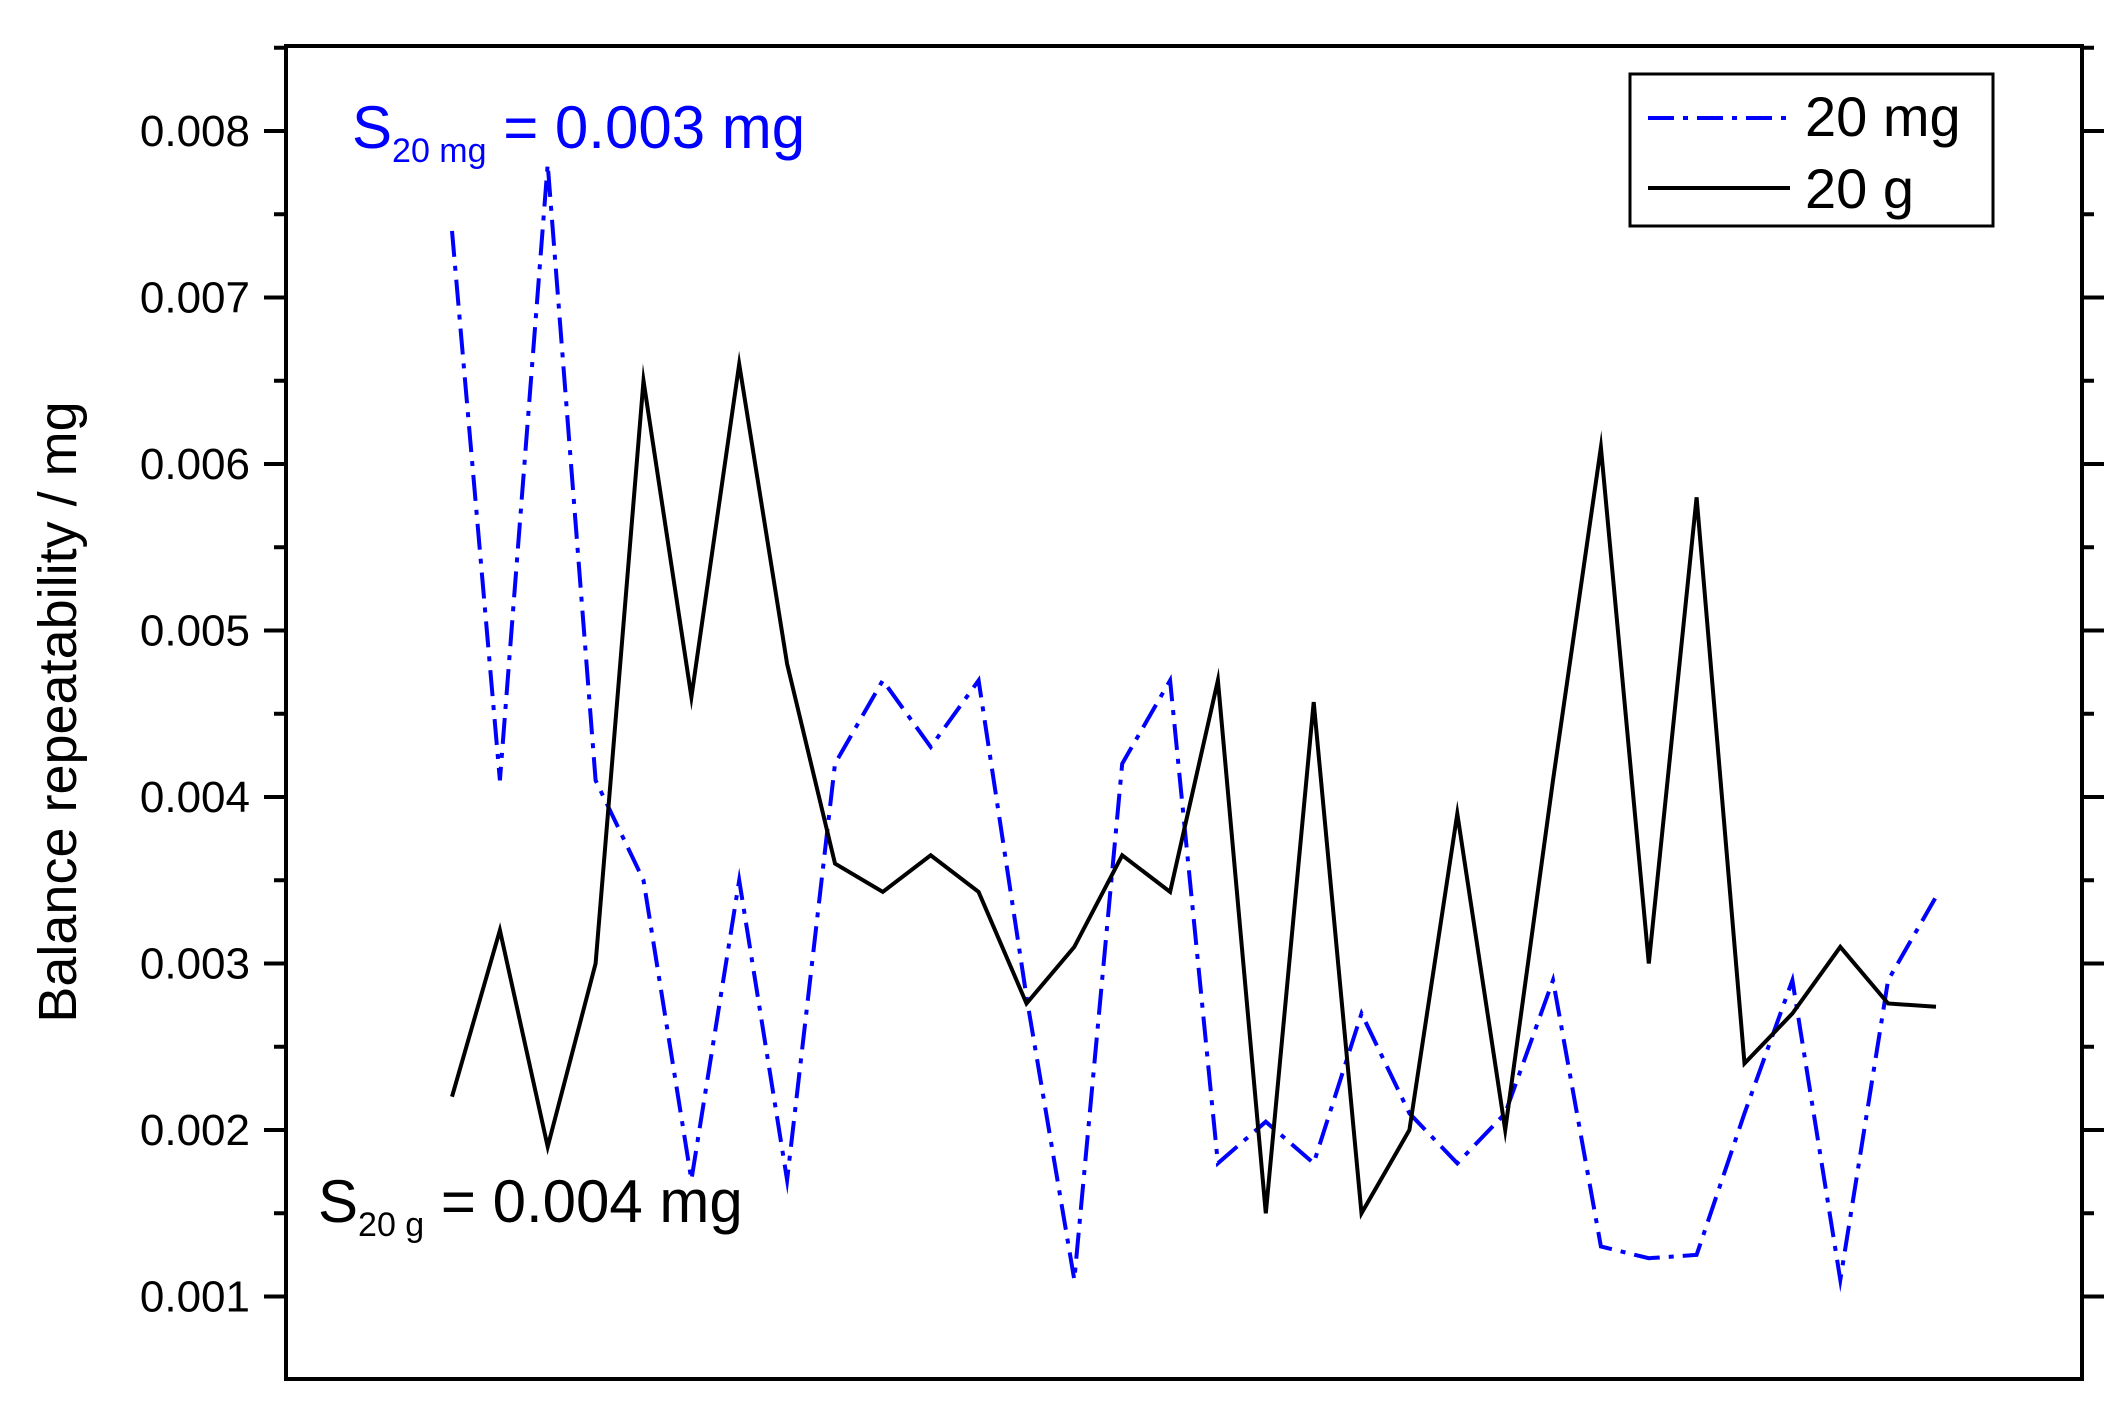  What do you see at coordinates (195, 631) in the screenshot?
I see `y-tick-label: 0.005` at bounding box center [195, 631].